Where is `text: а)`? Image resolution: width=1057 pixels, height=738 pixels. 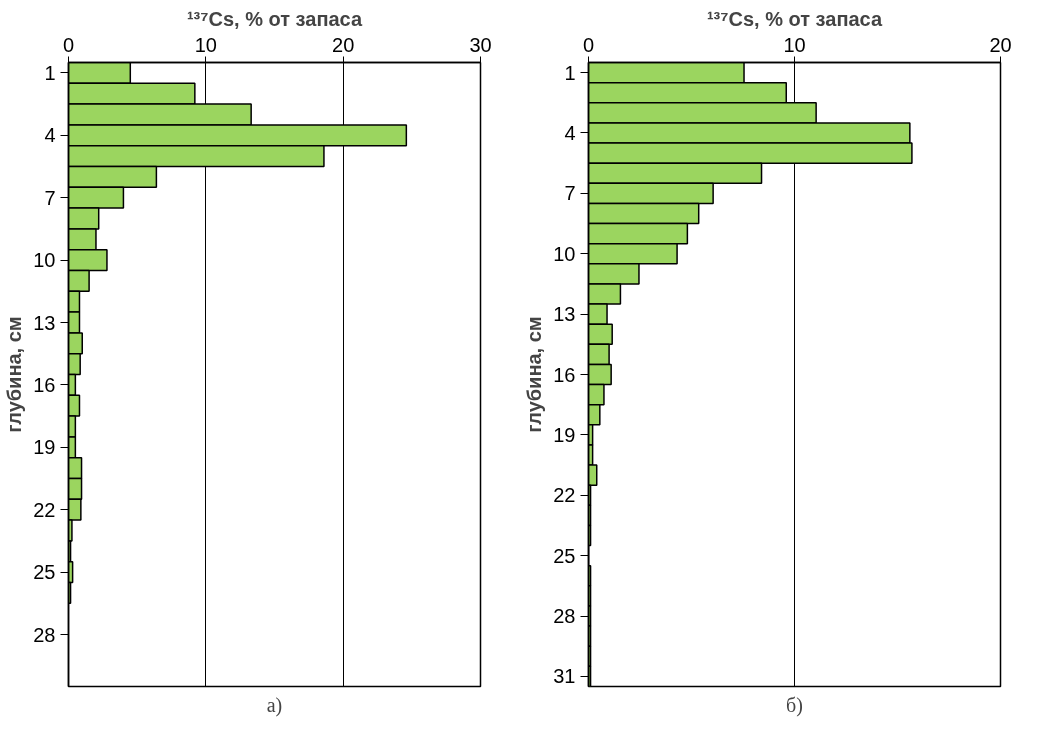 text: а) is located at coordinates (274, 705).